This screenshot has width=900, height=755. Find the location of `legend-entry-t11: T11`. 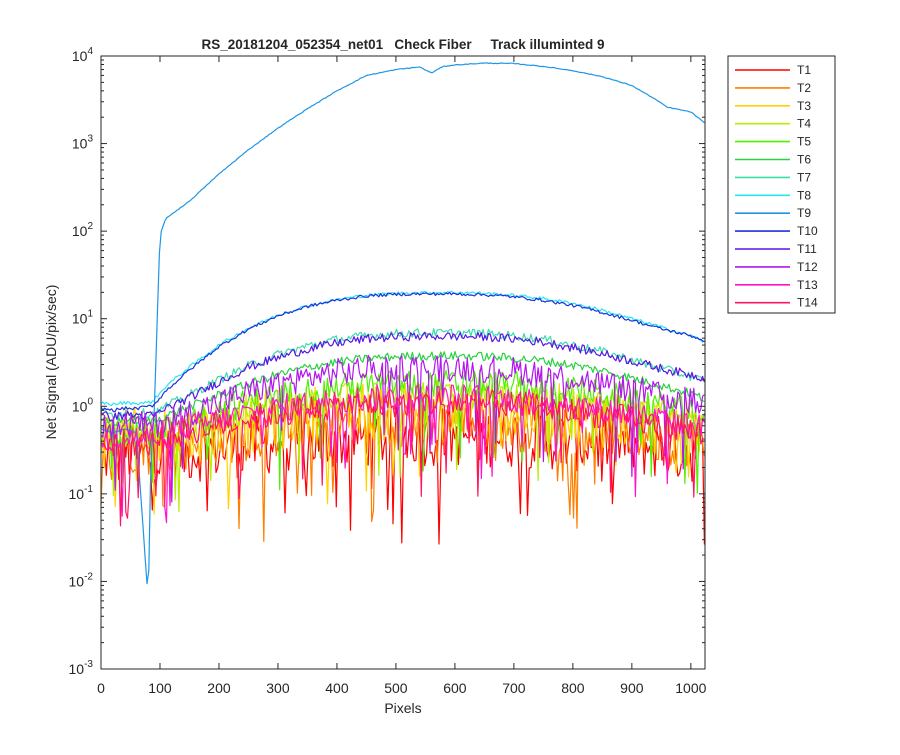

legend-entry-t11: T11 is located at coordinates (776, 249).